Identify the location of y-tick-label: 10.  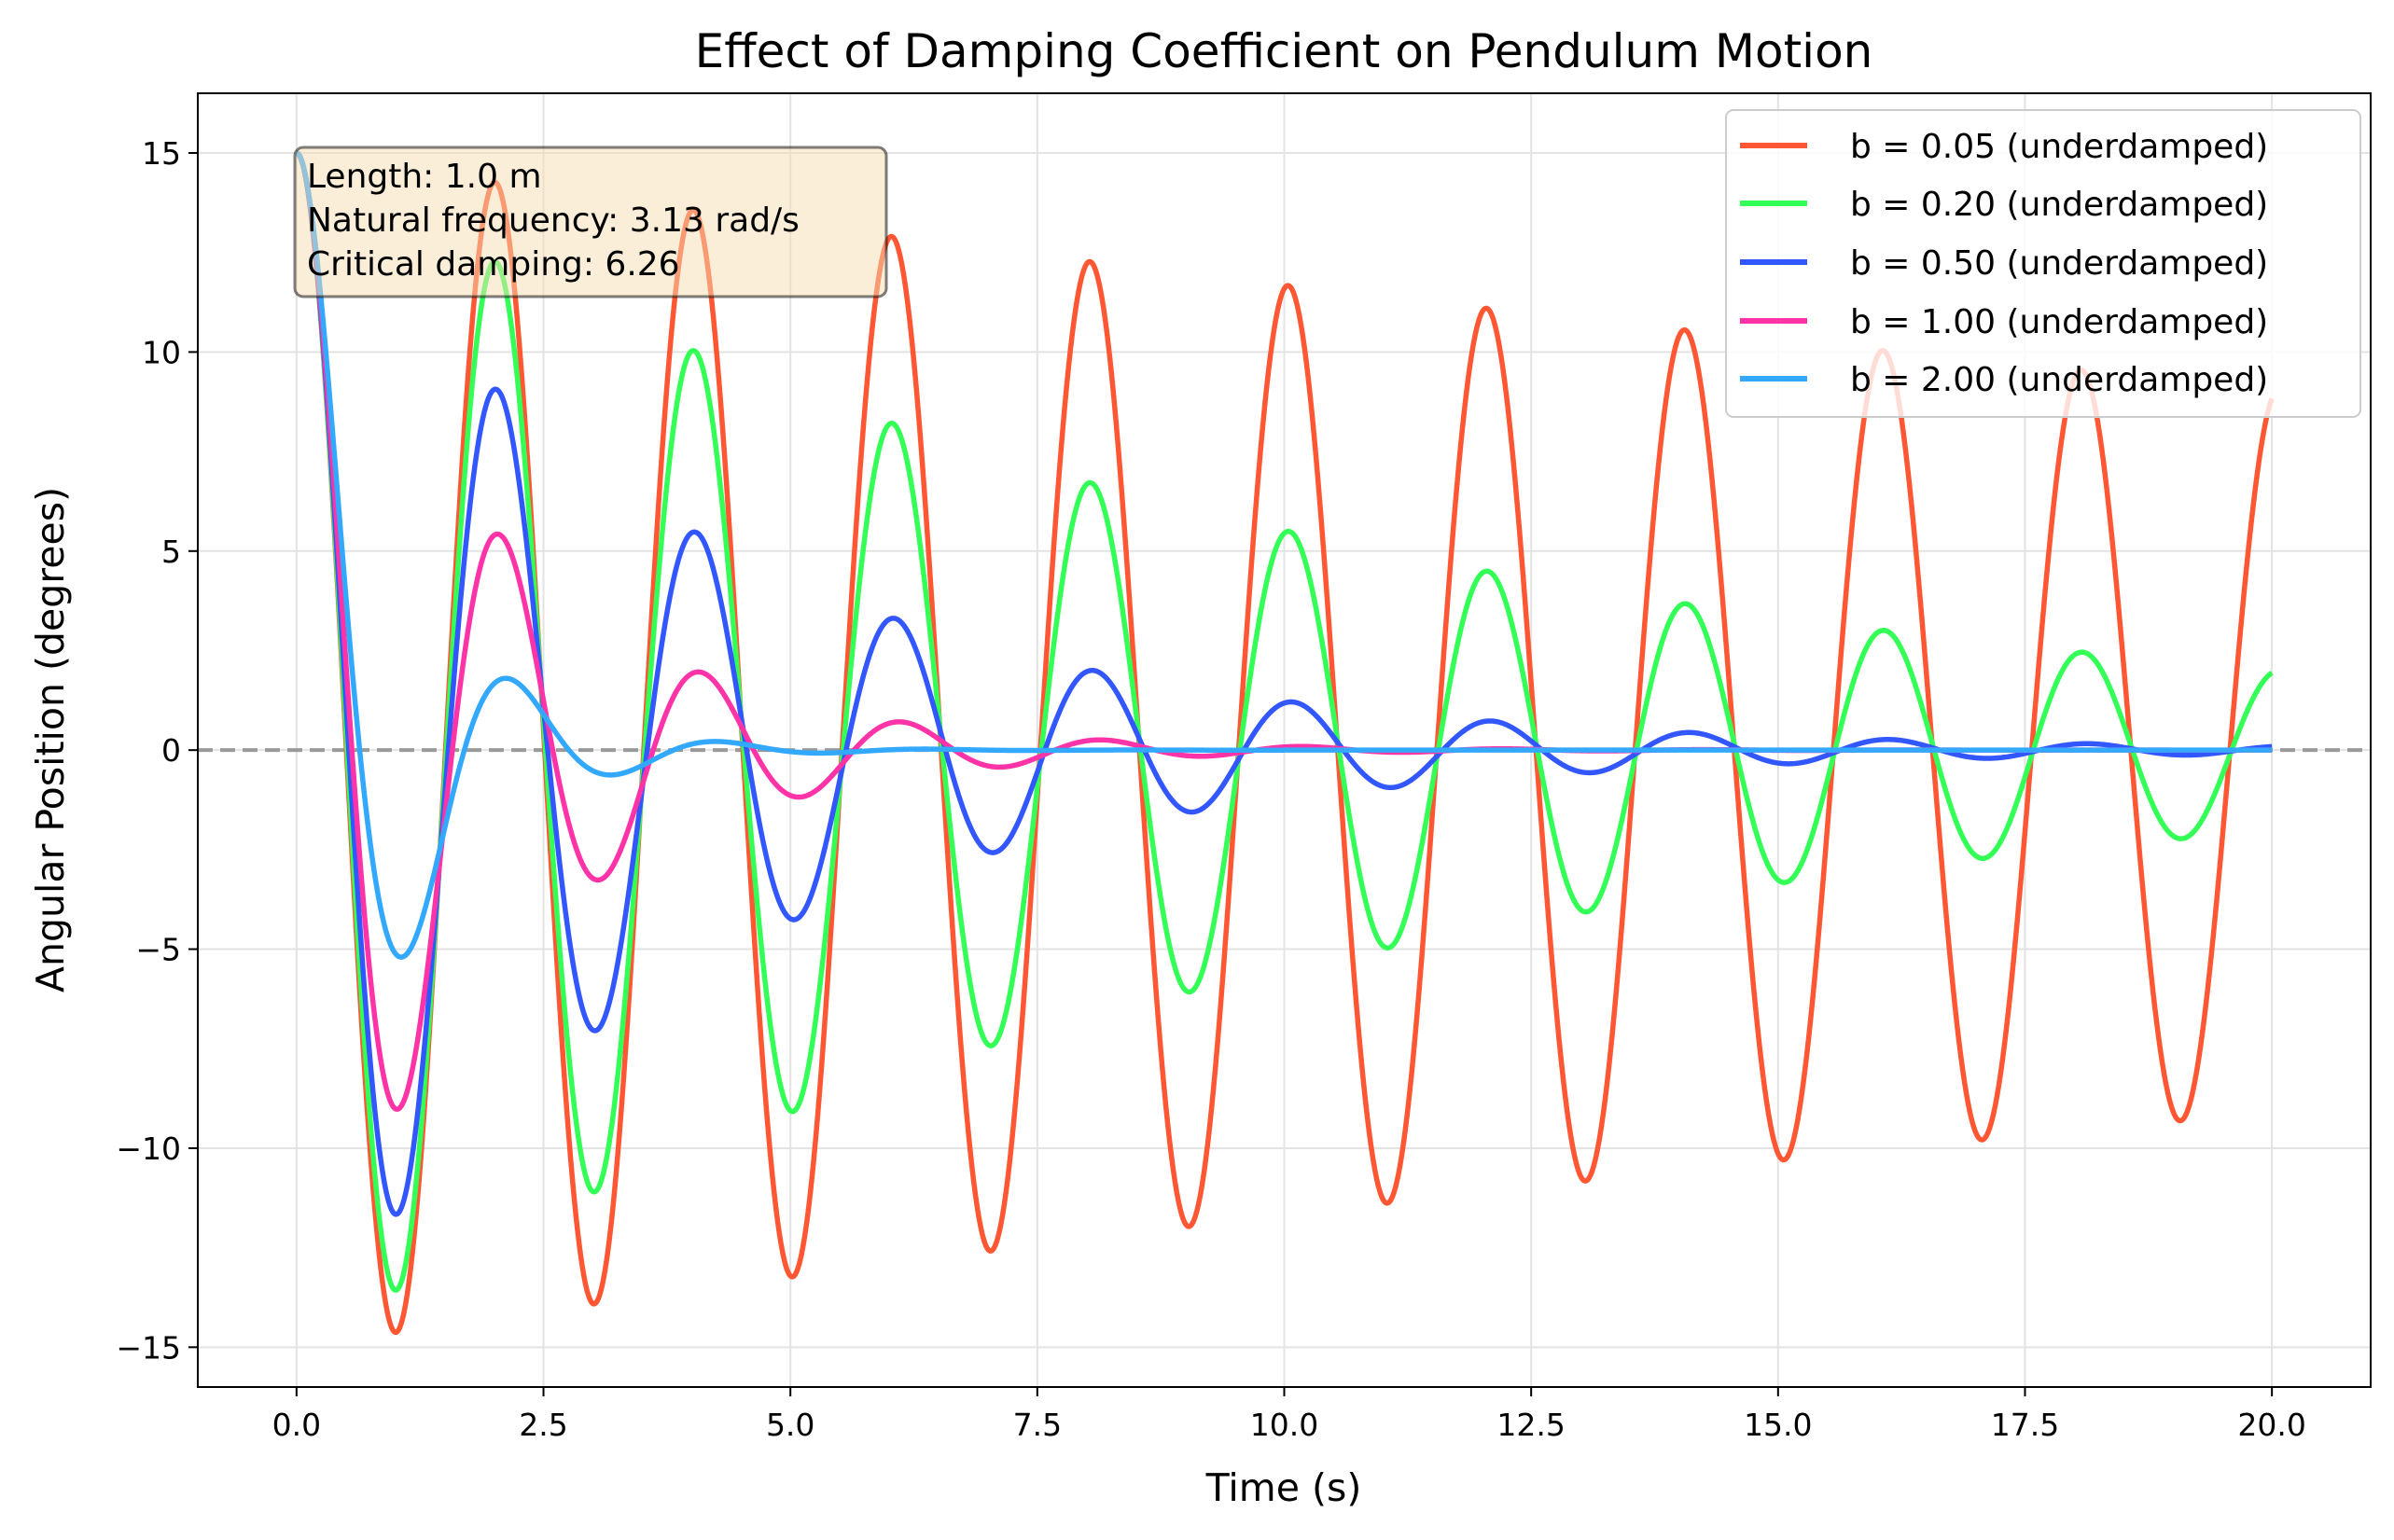
(161, 352).